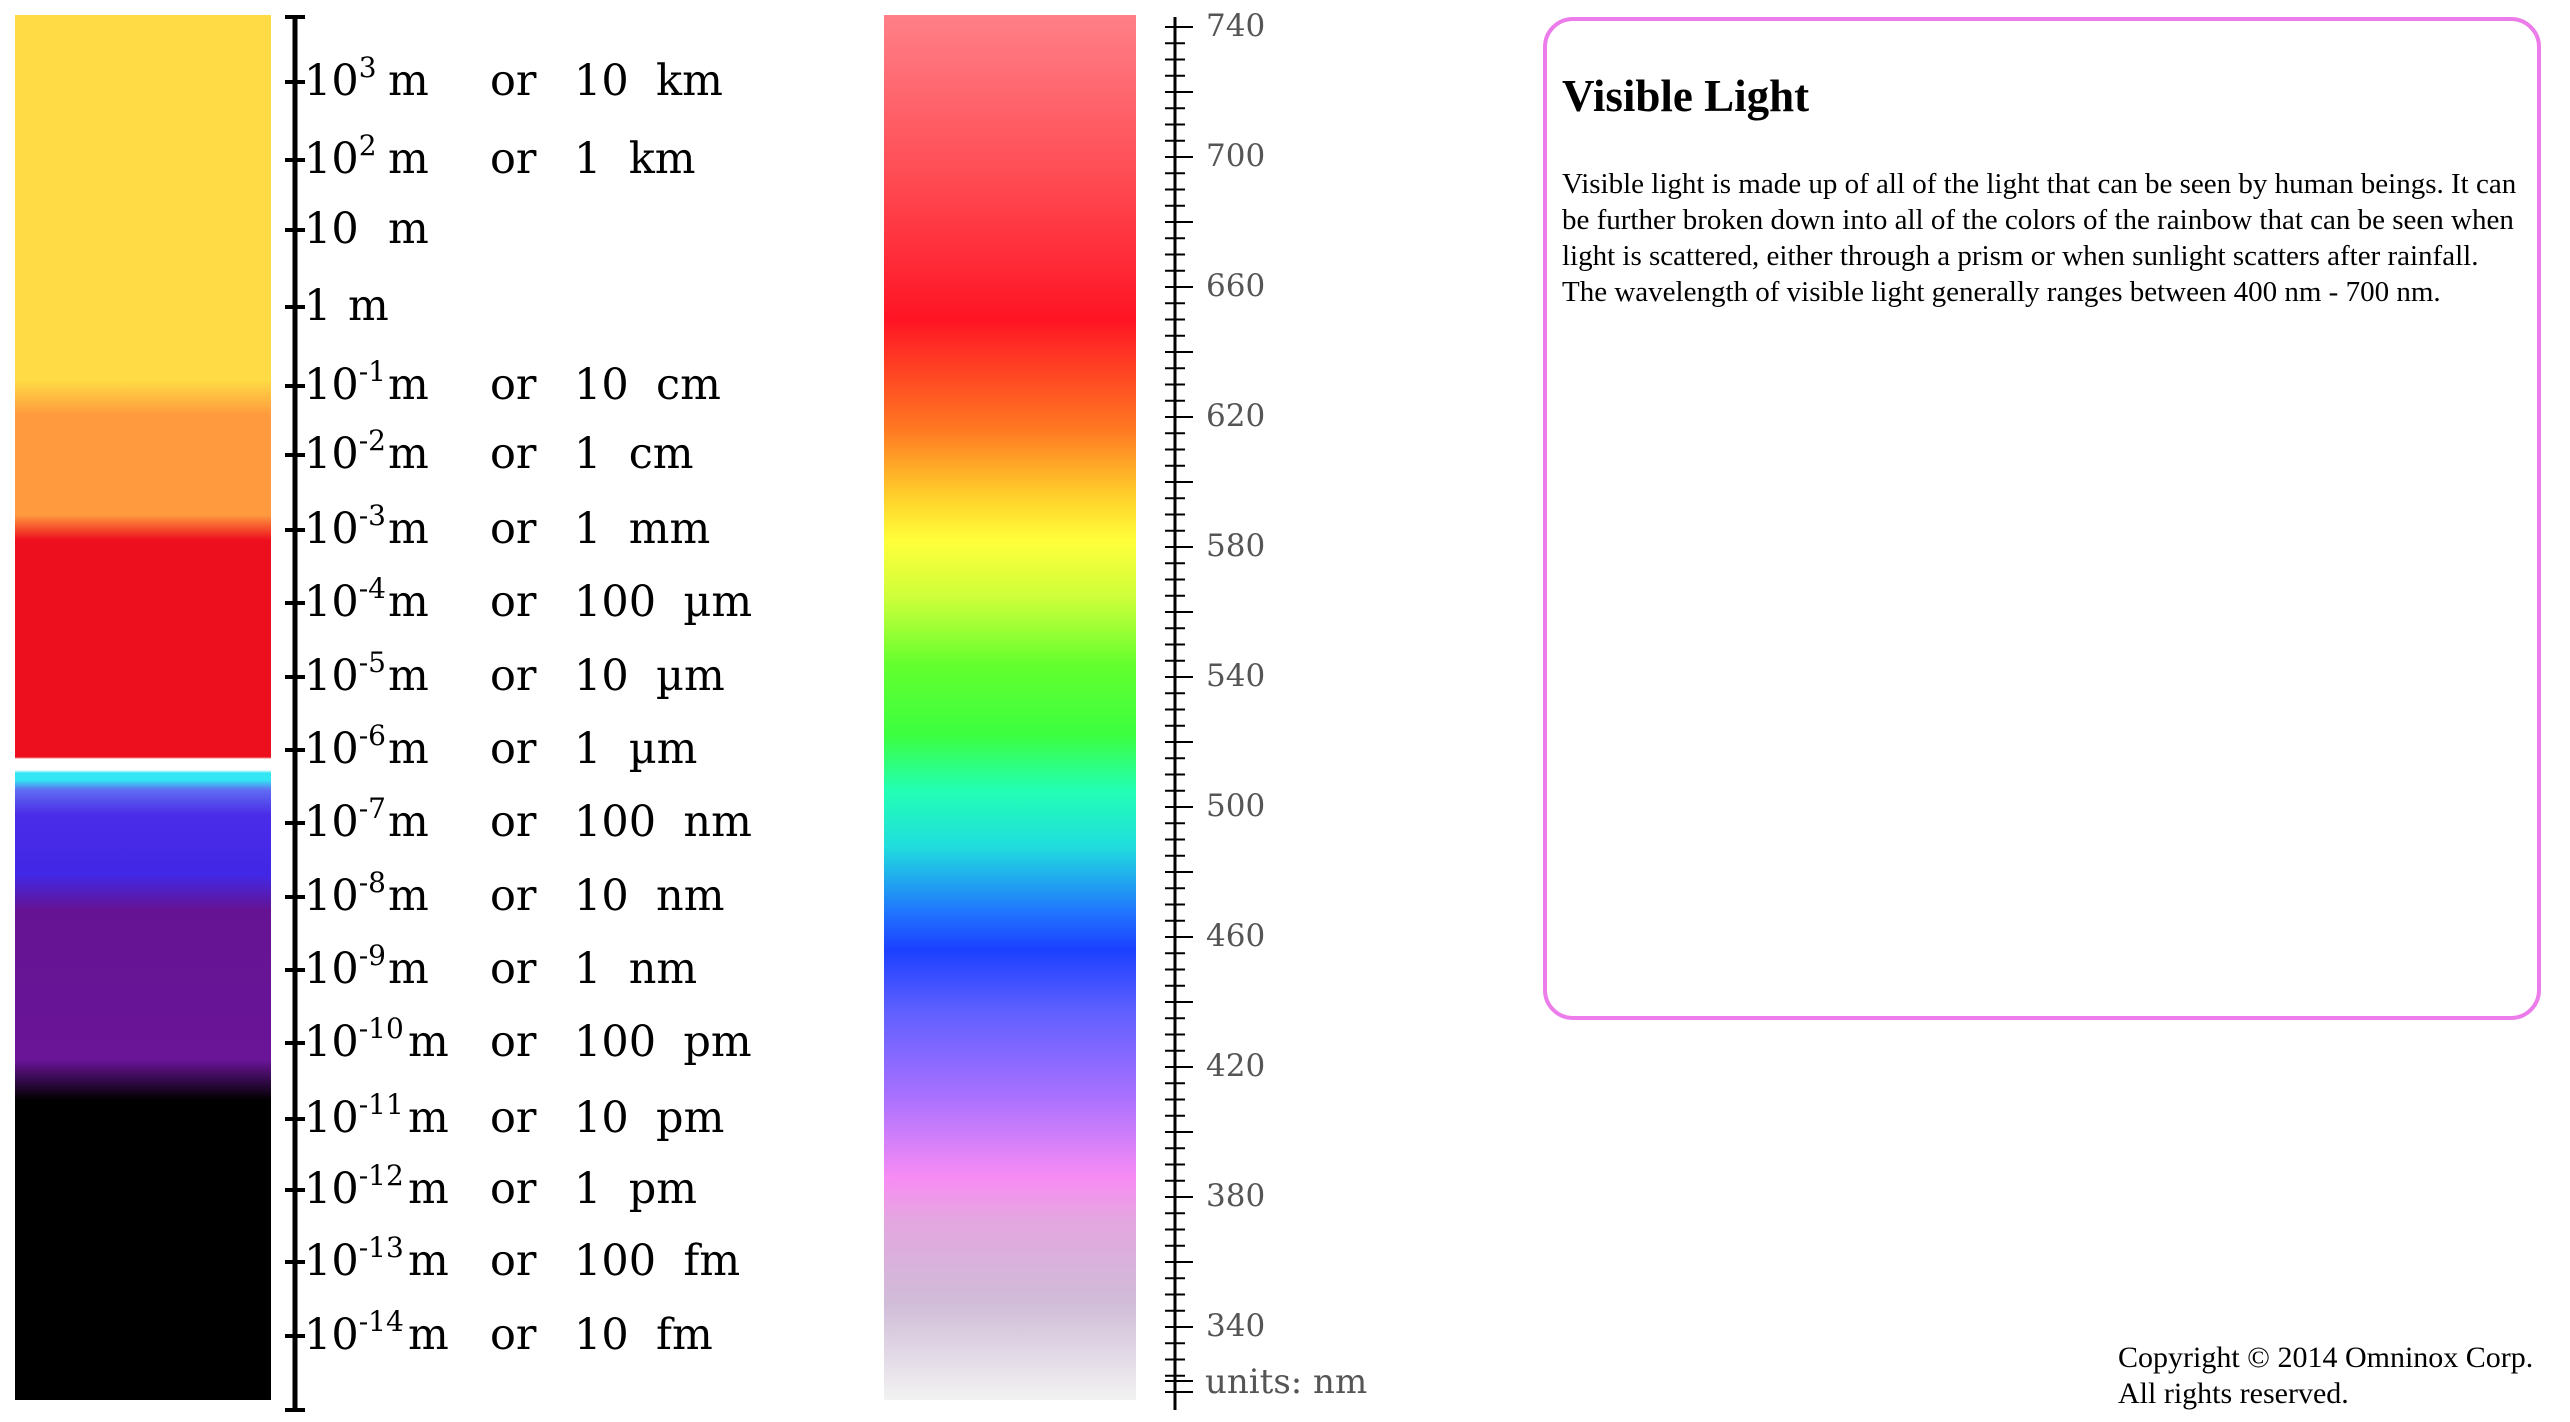  What do you see at coordinates (1236, 1196) in the screenshot?
I see `wavelength-label: 380` at bounding box center [1236, 1196].